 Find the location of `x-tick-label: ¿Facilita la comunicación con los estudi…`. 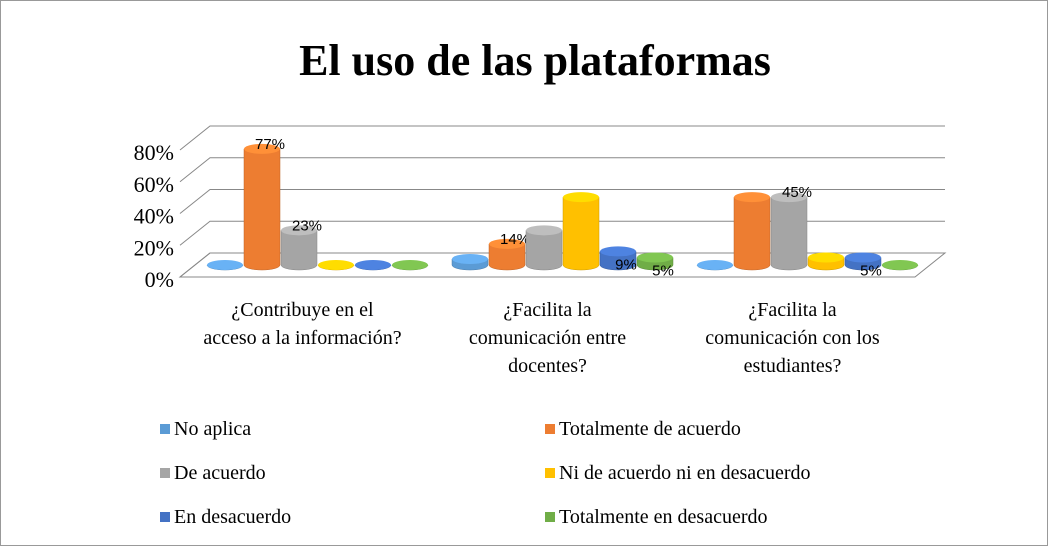

x-tick-label: ¿Facilita la comunicación con los estudi… is located at coordinates (792, 338).